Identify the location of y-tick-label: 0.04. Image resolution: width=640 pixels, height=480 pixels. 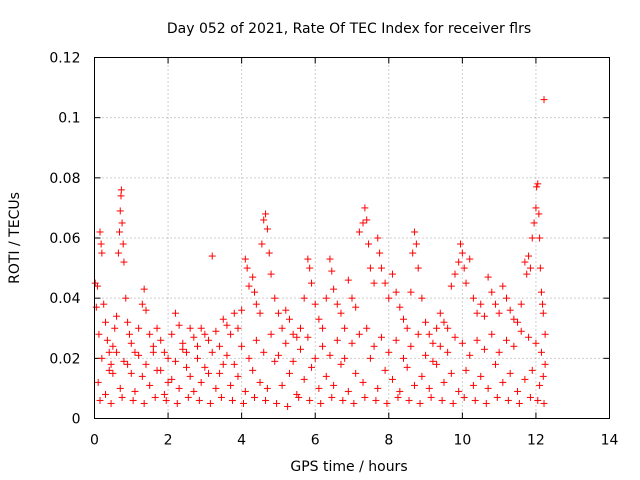
(64, 299).